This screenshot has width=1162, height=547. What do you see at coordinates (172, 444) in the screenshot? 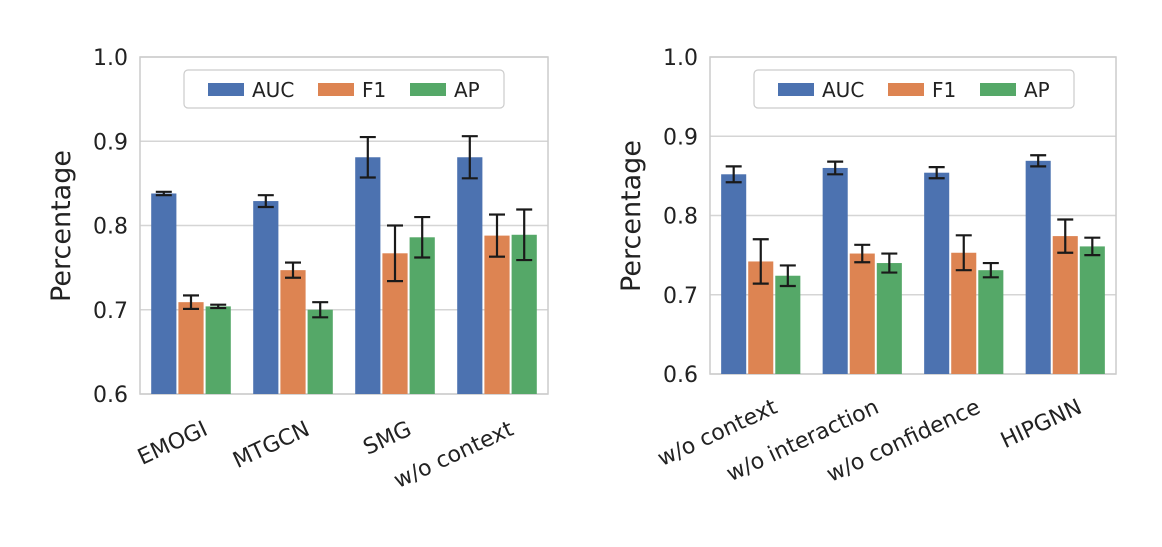
I see `x-tick-label: EMOGI` at bounding box center [172, 444].